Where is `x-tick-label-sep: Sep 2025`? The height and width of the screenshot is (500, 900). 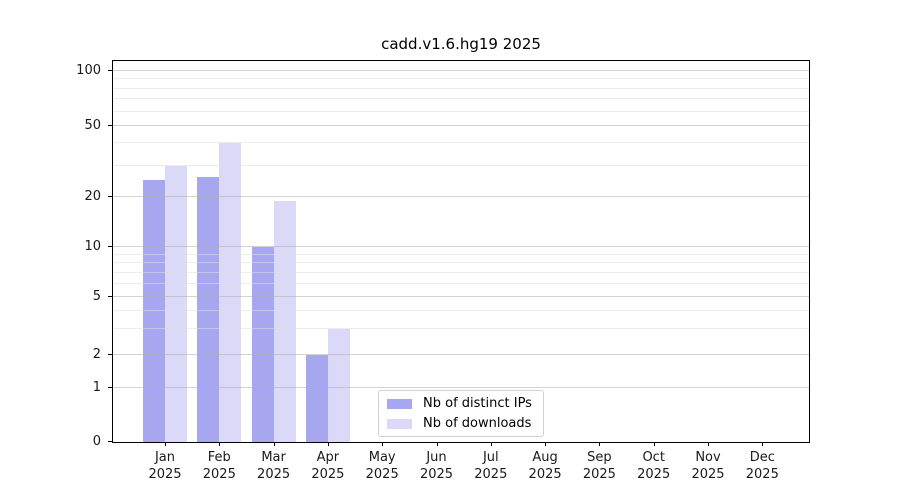
x-tick-label-sep: Sep 2025 is located at coordinates (599, 466).